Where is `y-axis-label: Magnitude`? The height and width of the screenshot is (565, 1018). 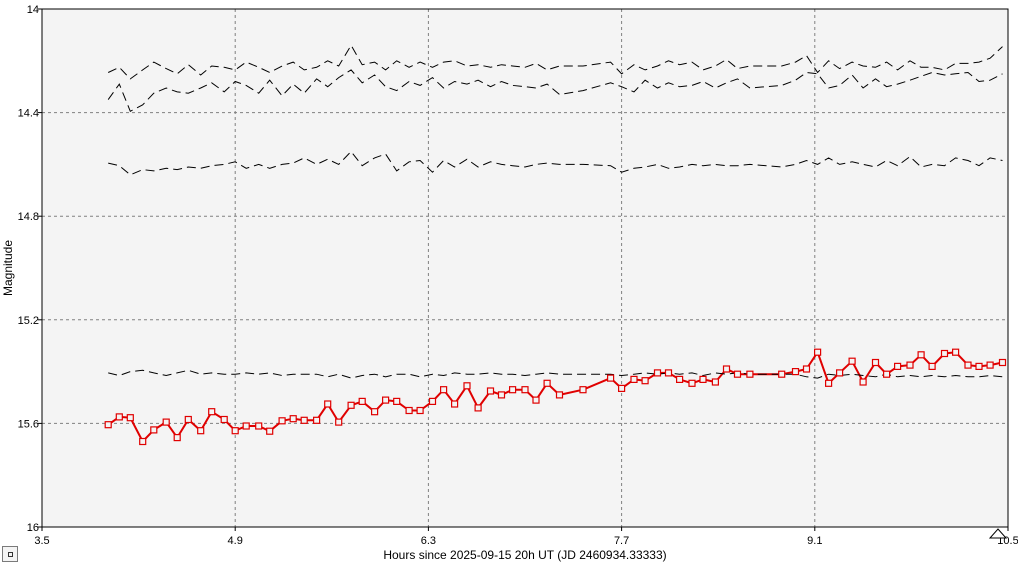
y-axis-label: Magnitude is located at coordinates (8, 268).